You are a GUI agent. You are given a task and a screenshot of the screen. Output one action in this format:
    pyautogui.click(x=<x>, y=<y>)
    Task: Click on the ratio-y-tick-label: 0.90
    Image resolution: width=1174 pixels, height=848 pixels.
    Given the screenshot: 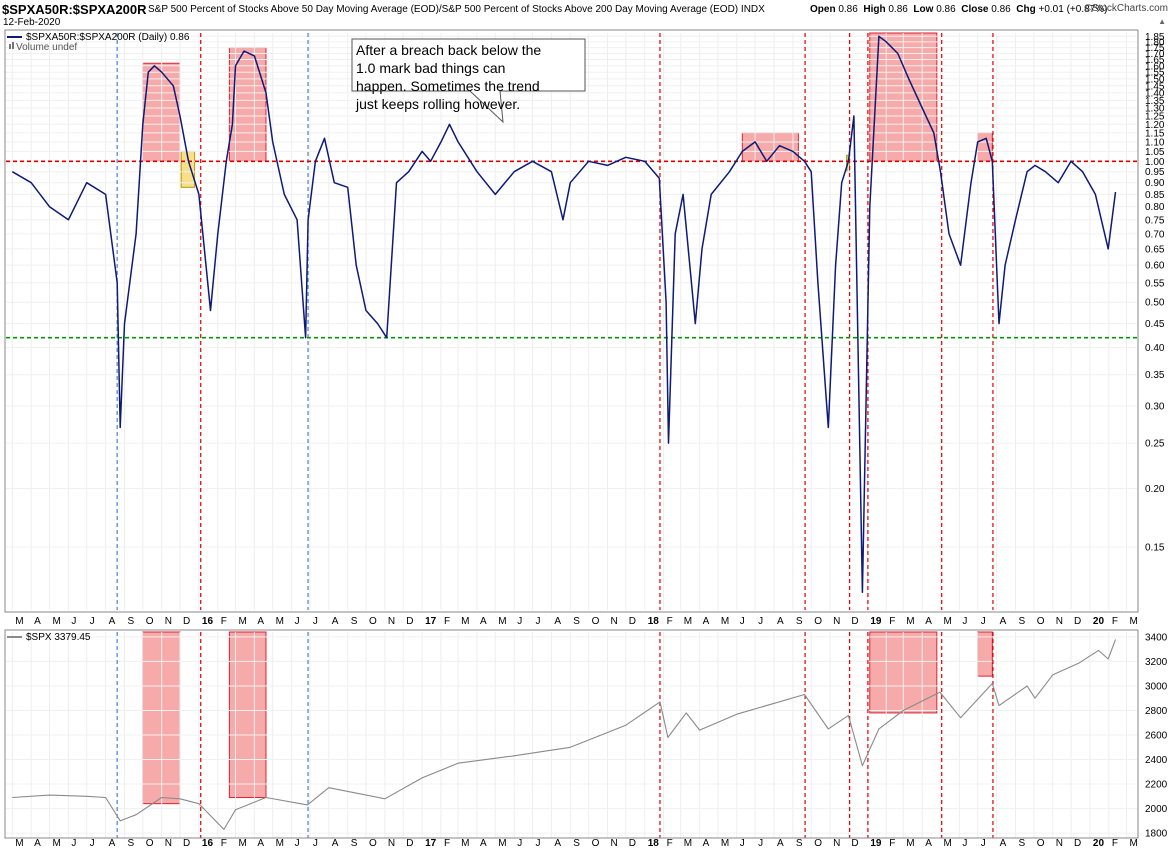 What is the action you would take?
    pyautogui.click(x=1155, y=183)
    